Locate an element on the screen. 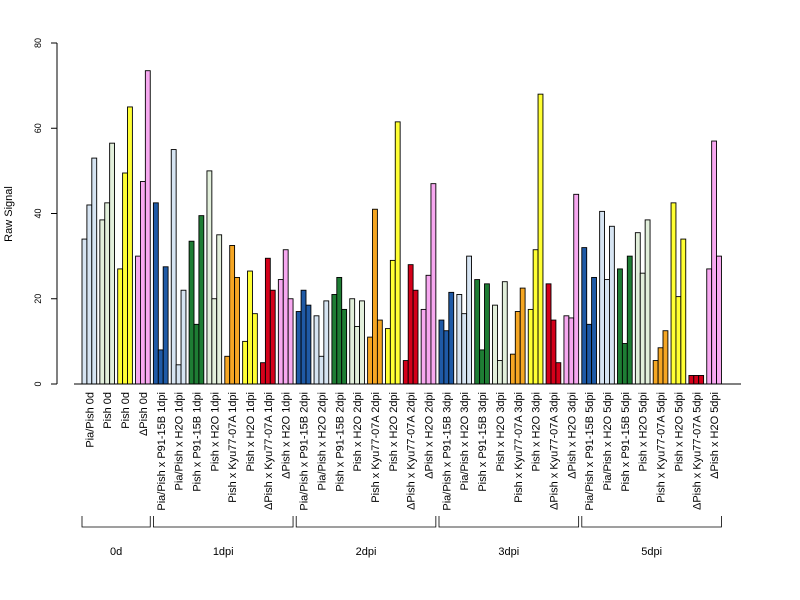 The width and height of the screenshot is (800, 600). category-label: Pish x P91-15B 3dpi is located at coordinates (483, 442).